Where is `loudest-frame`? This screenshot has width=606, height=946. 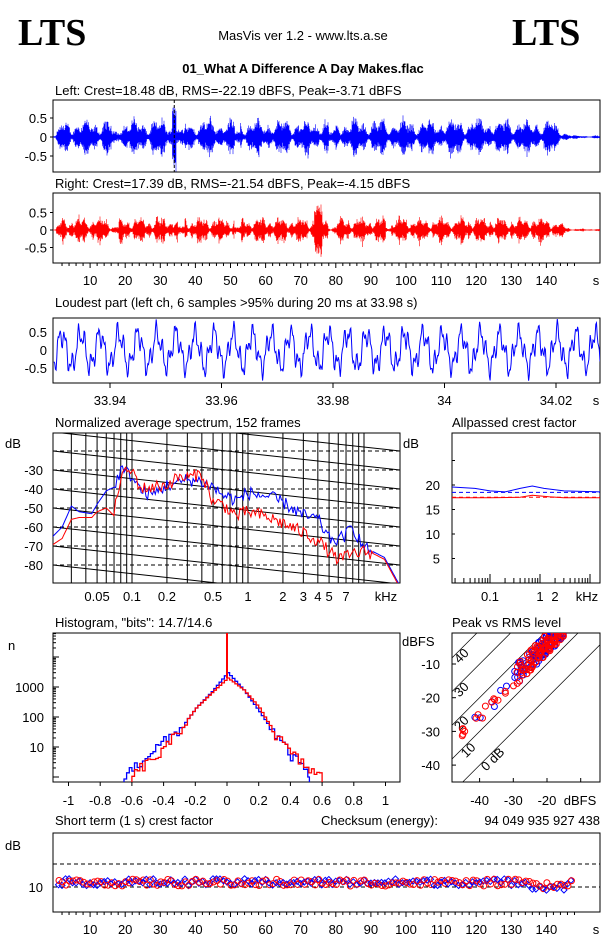
loudest-frame is located at coordinates (326, 350).